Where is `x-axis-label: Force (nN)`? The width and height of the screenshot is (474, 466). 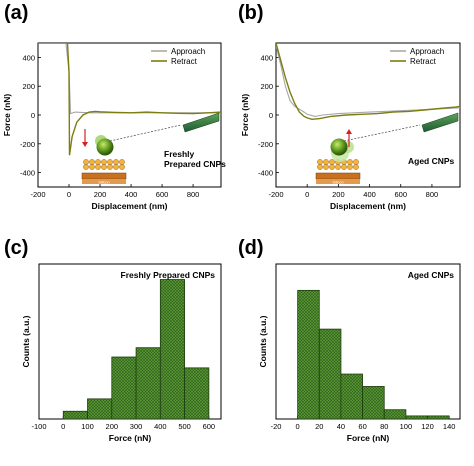 x-axis-label: Force (nN) is located at coordinates (368, 438).